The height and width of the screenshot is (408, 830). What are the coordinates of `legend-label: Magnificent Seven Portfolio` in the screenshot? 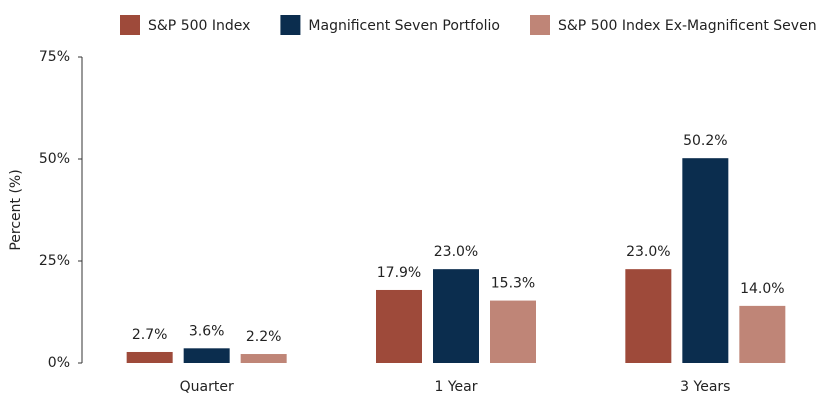 It's located at (404, 26).